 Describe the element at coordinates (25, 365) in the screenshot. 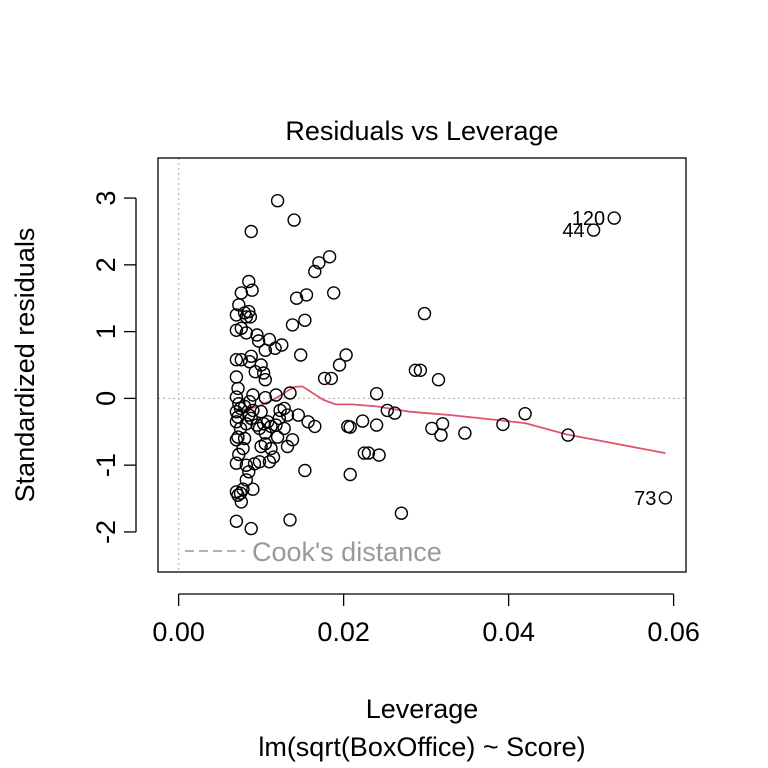

I see `y-axis-label: Standardized residuals` at that location.